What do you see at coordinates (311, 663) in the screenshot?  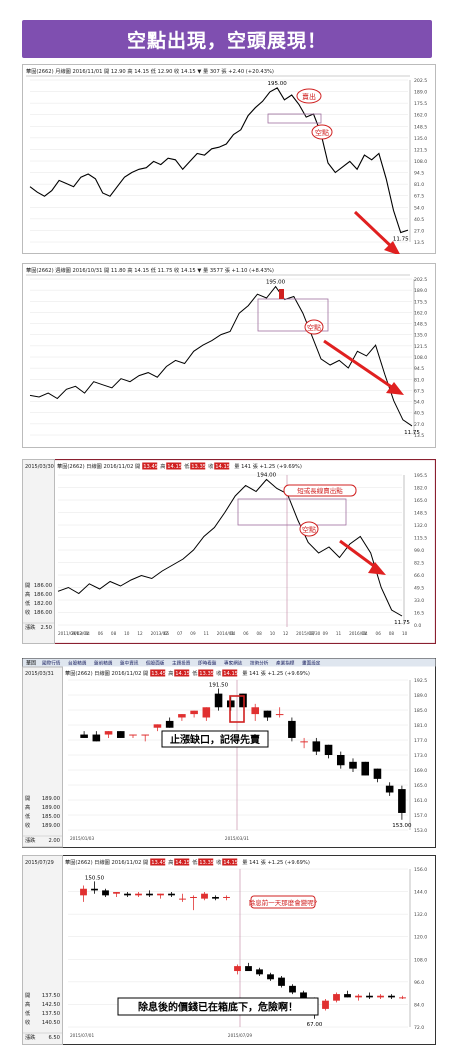 I see `toolbar-item: 畫面設定` at bounding box center [311, 663].